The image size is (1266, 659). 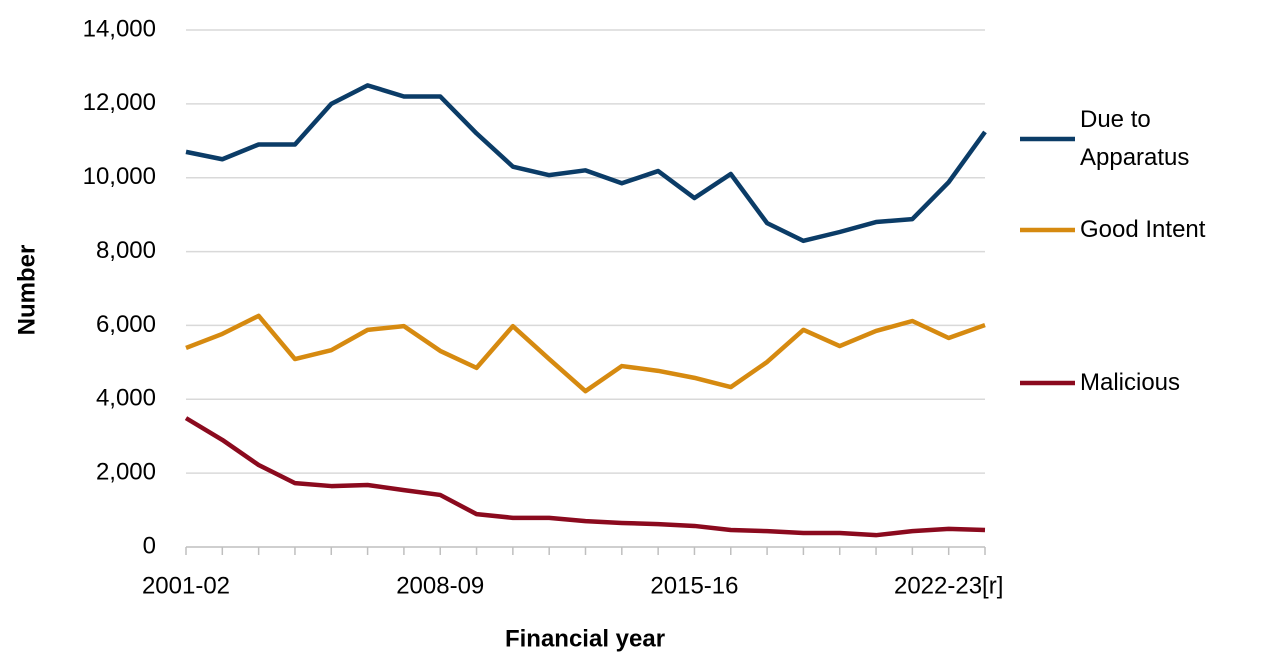 What do you see at coordinates (149, 545) in the screenshot?
I see `y-tick-label: 0` at bounding box center [149, 545].